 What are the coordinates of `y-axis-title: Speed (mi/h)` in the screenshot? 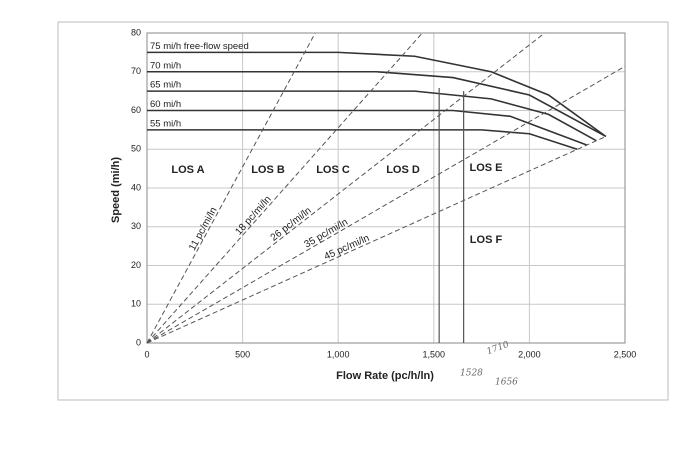 It's located at (116, 190).